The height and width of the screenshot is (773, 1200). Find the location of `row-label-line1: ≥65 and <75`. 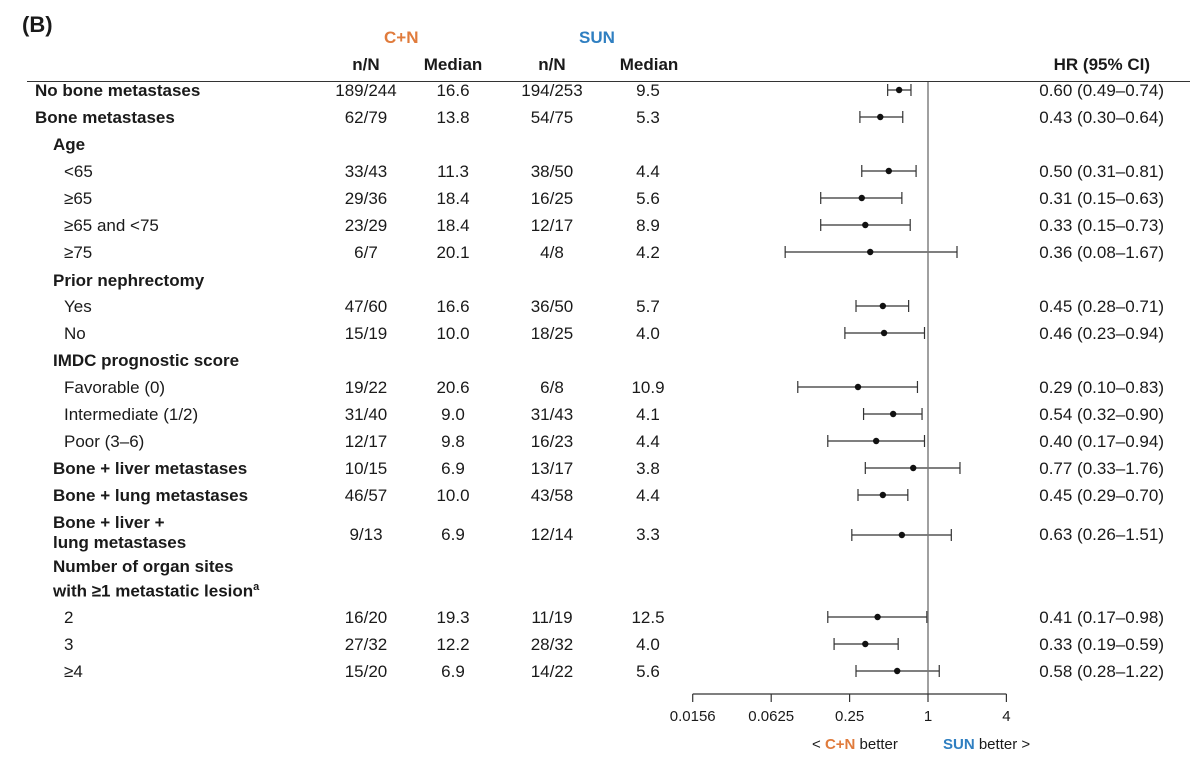

row-label-line1: ≥65 and <75 is located at coordinates (111, 225).